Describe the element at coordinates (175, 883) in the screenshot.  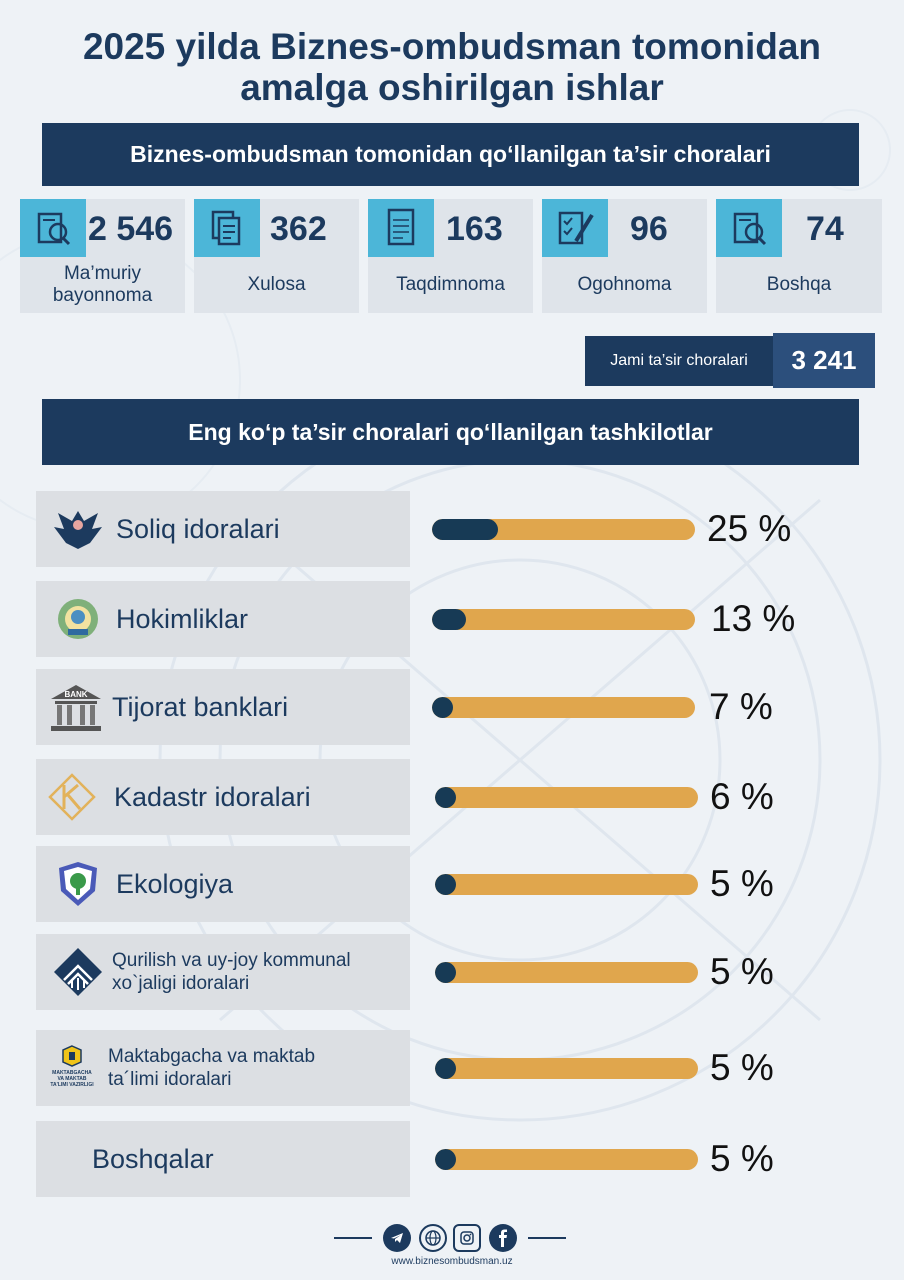
I see `org-name: Ekologiya` at that location.